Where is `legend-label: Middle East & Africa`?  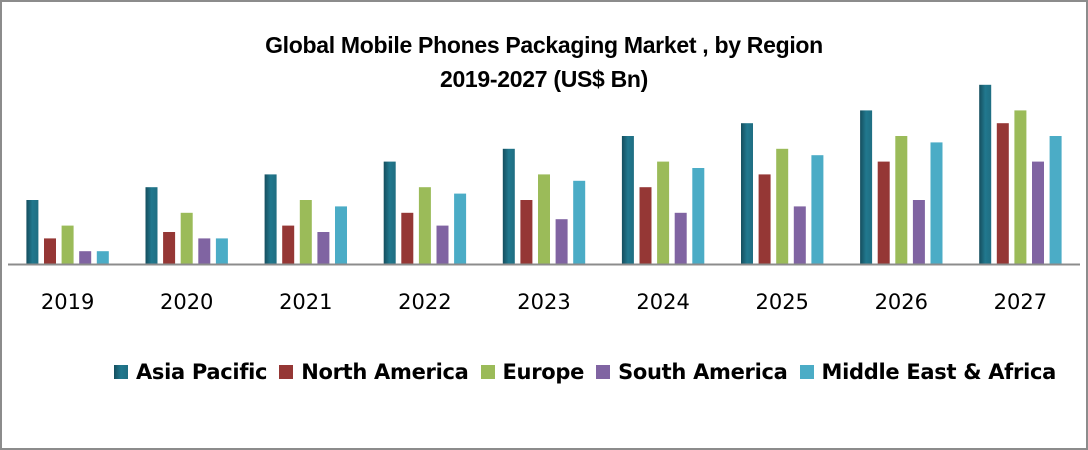 legend-label: Middle East & Africa is located at coordinates (939, 372).